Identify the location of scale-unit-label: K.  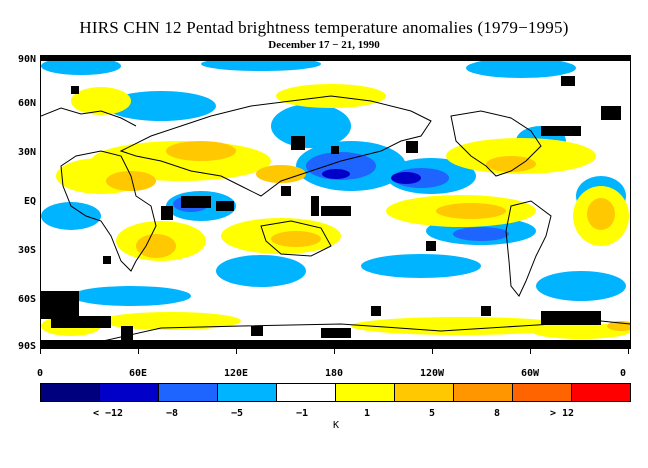
(336, 425).